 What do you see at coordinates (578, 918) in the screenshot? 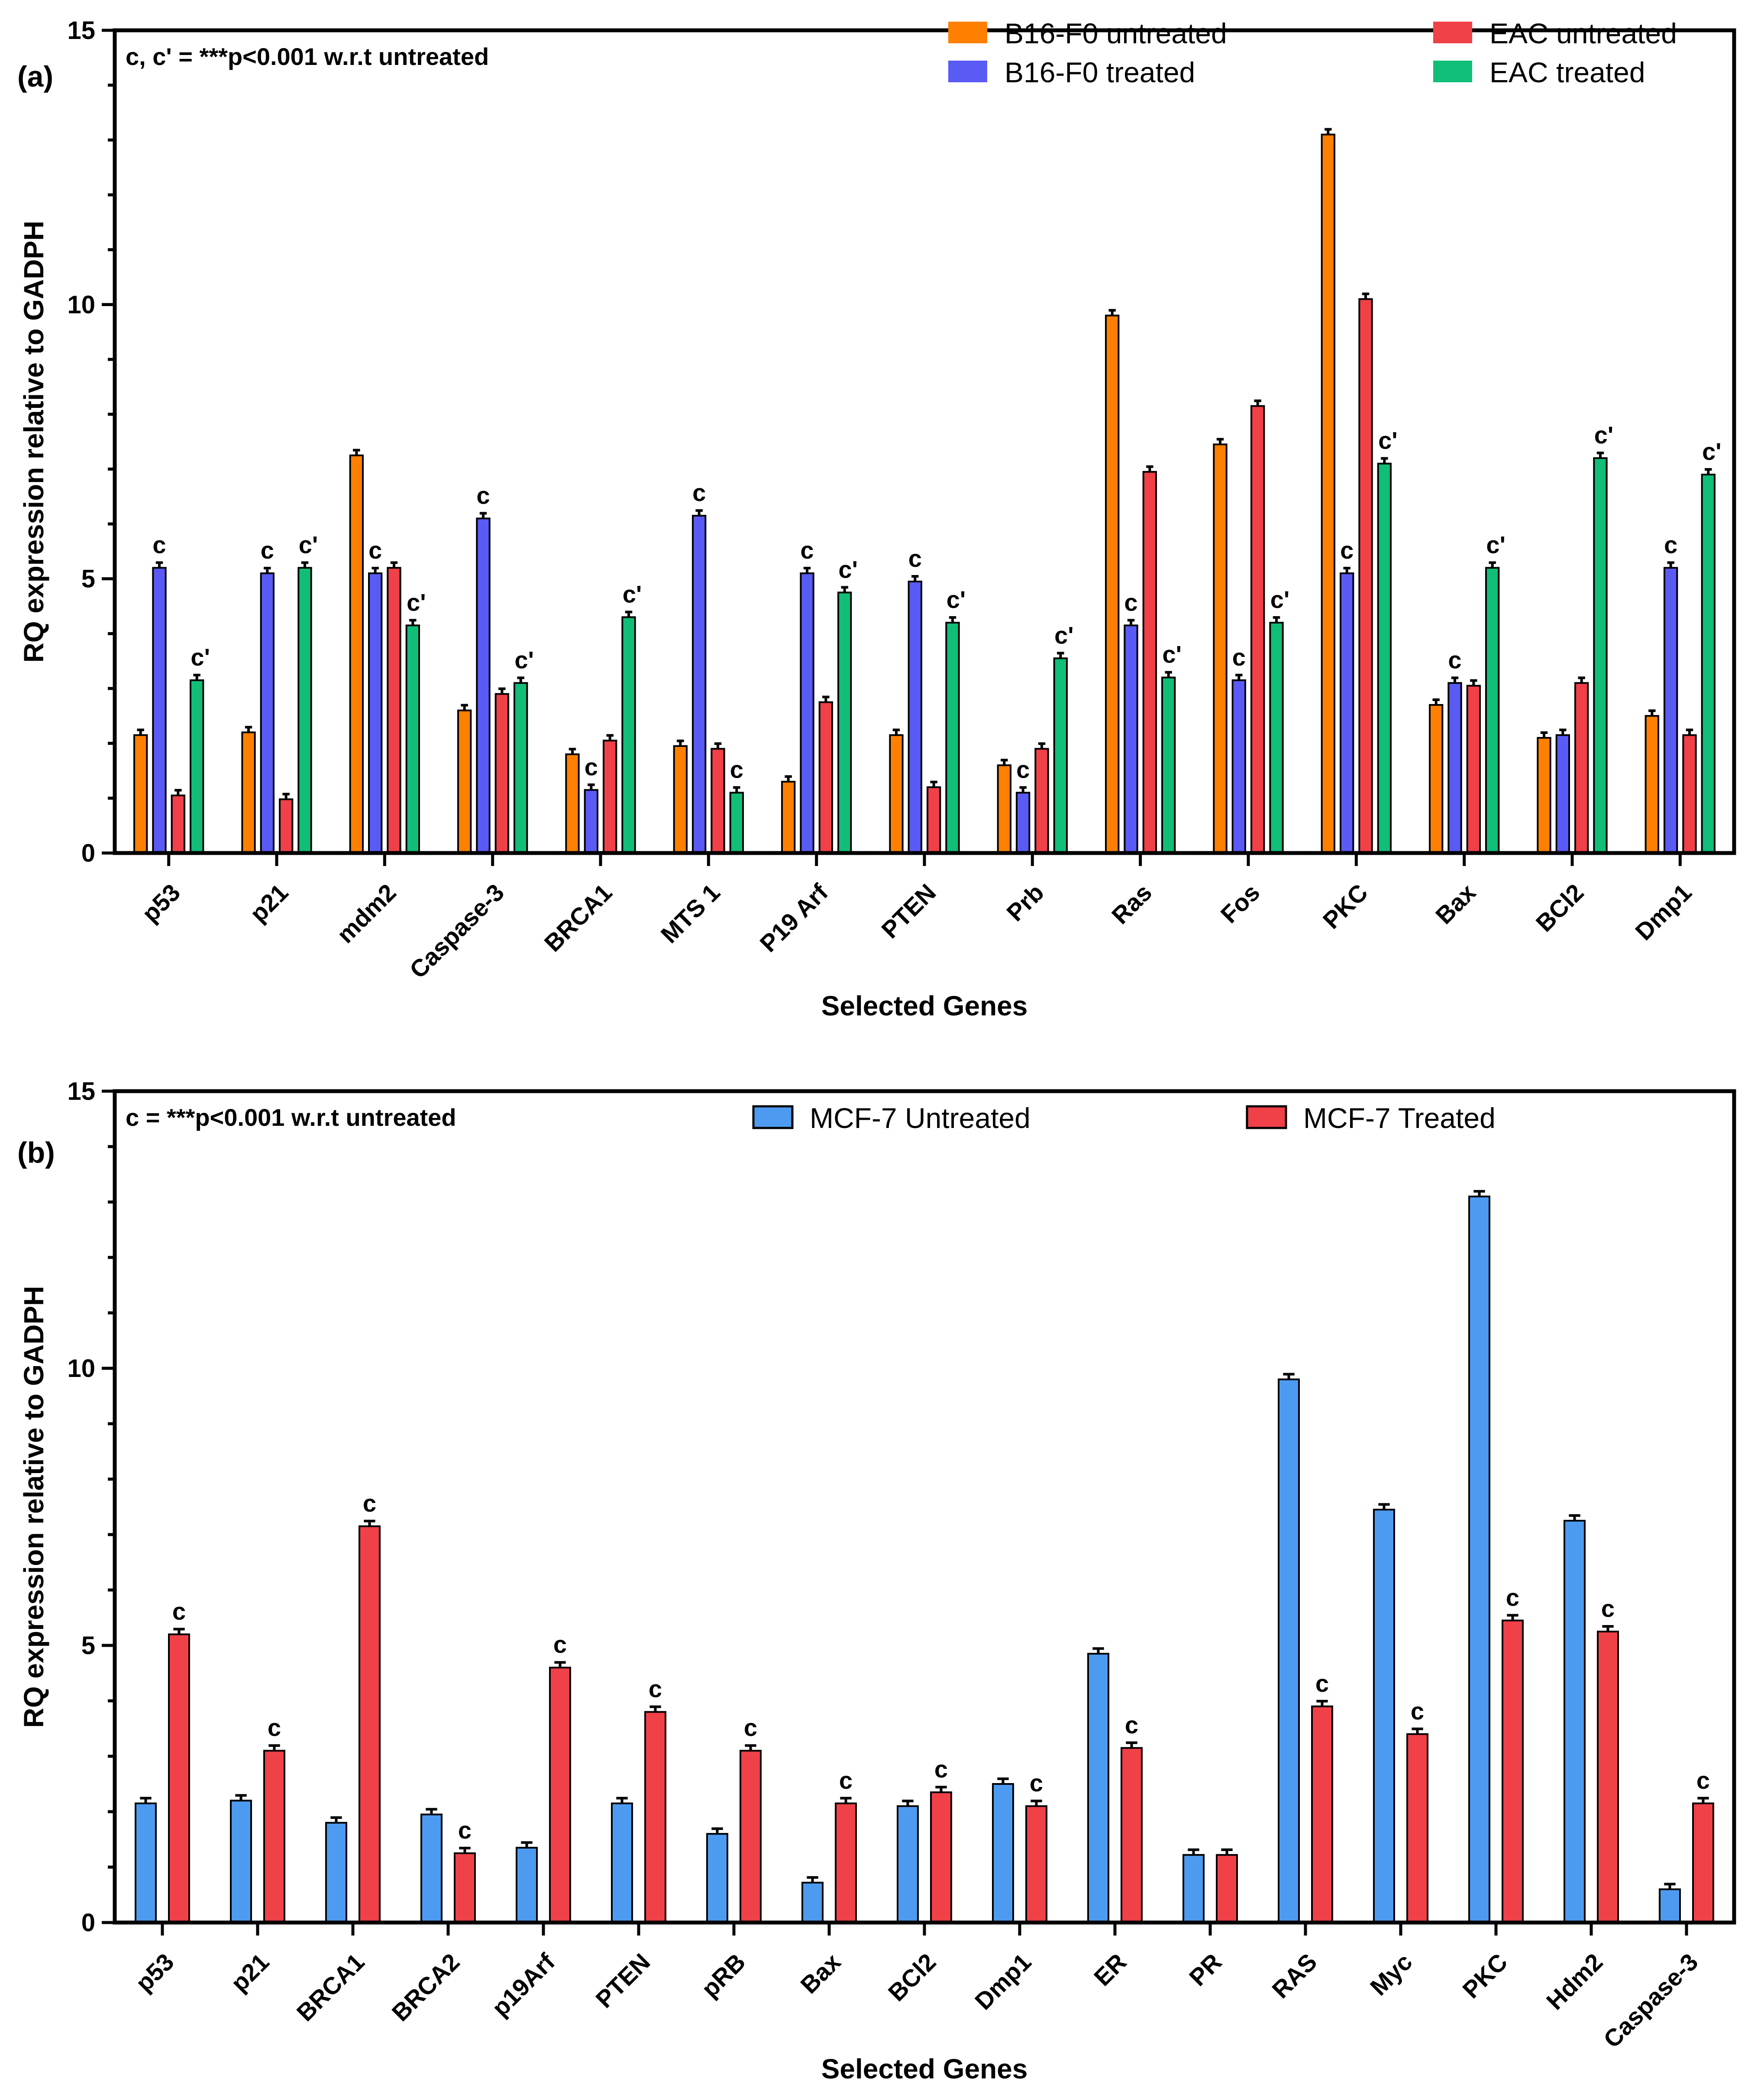
I see `x-tick-label: BRCA1` at bounding box center [578, 918].